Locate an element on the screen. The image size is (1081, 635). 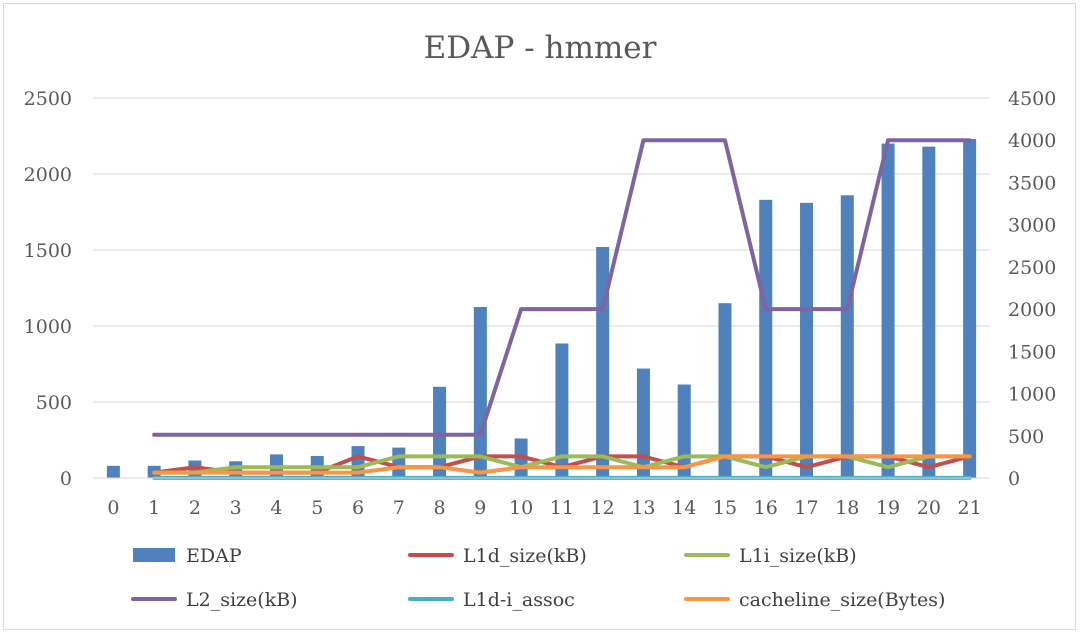
x-tick-label: 1 is located at coordinates (154, 508).